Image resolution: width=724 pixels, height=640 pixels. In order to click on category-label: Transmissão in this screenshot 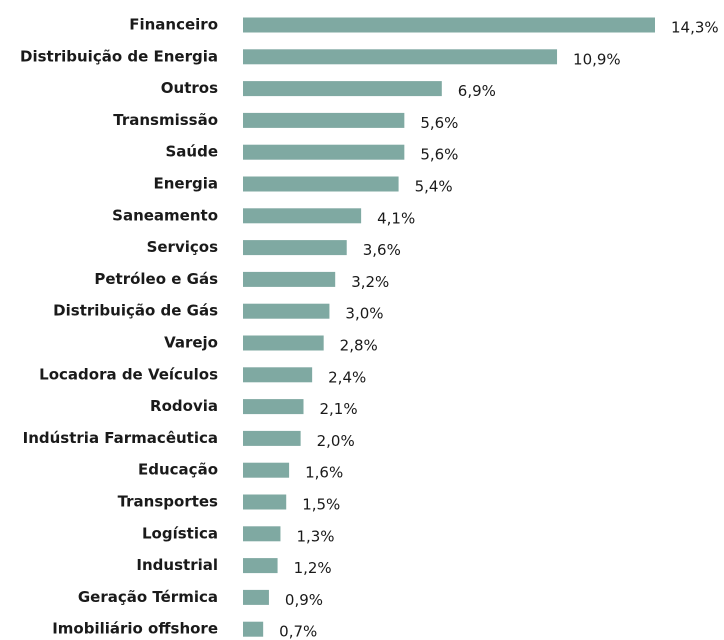, I will do `click(165, 120)`.